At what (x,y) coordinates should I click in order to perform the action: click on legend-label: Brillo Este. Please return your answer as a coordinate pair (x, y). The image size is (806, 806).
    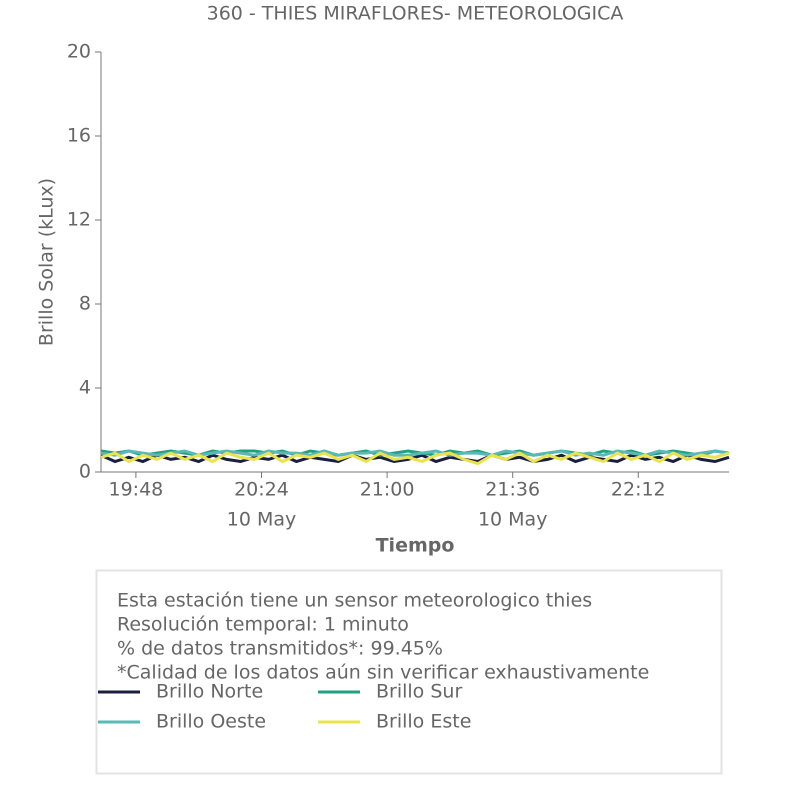
    Looking at the image, I should click on (423, 722).